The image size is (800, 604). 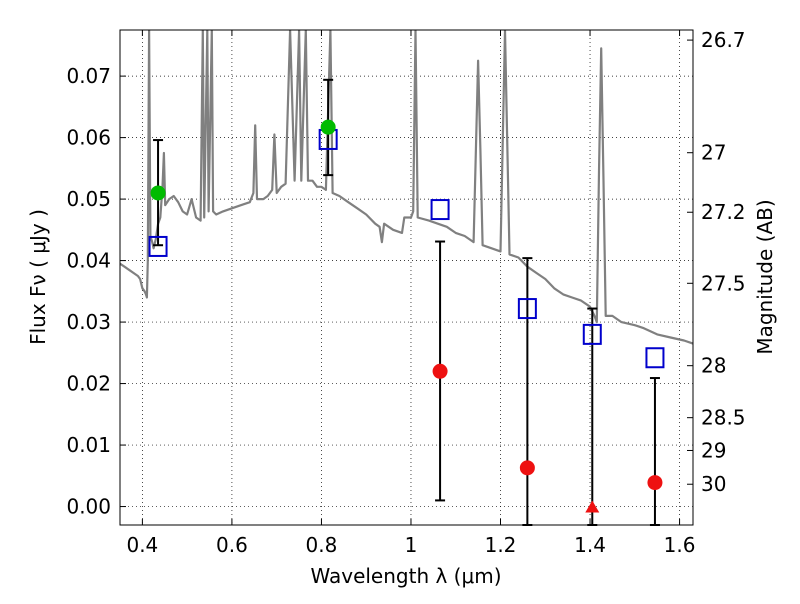 What do you see at coordinates (723, 212) in the screenshot?
I see `y2-tick-label: 27.2` at bounding box center [723, 212].